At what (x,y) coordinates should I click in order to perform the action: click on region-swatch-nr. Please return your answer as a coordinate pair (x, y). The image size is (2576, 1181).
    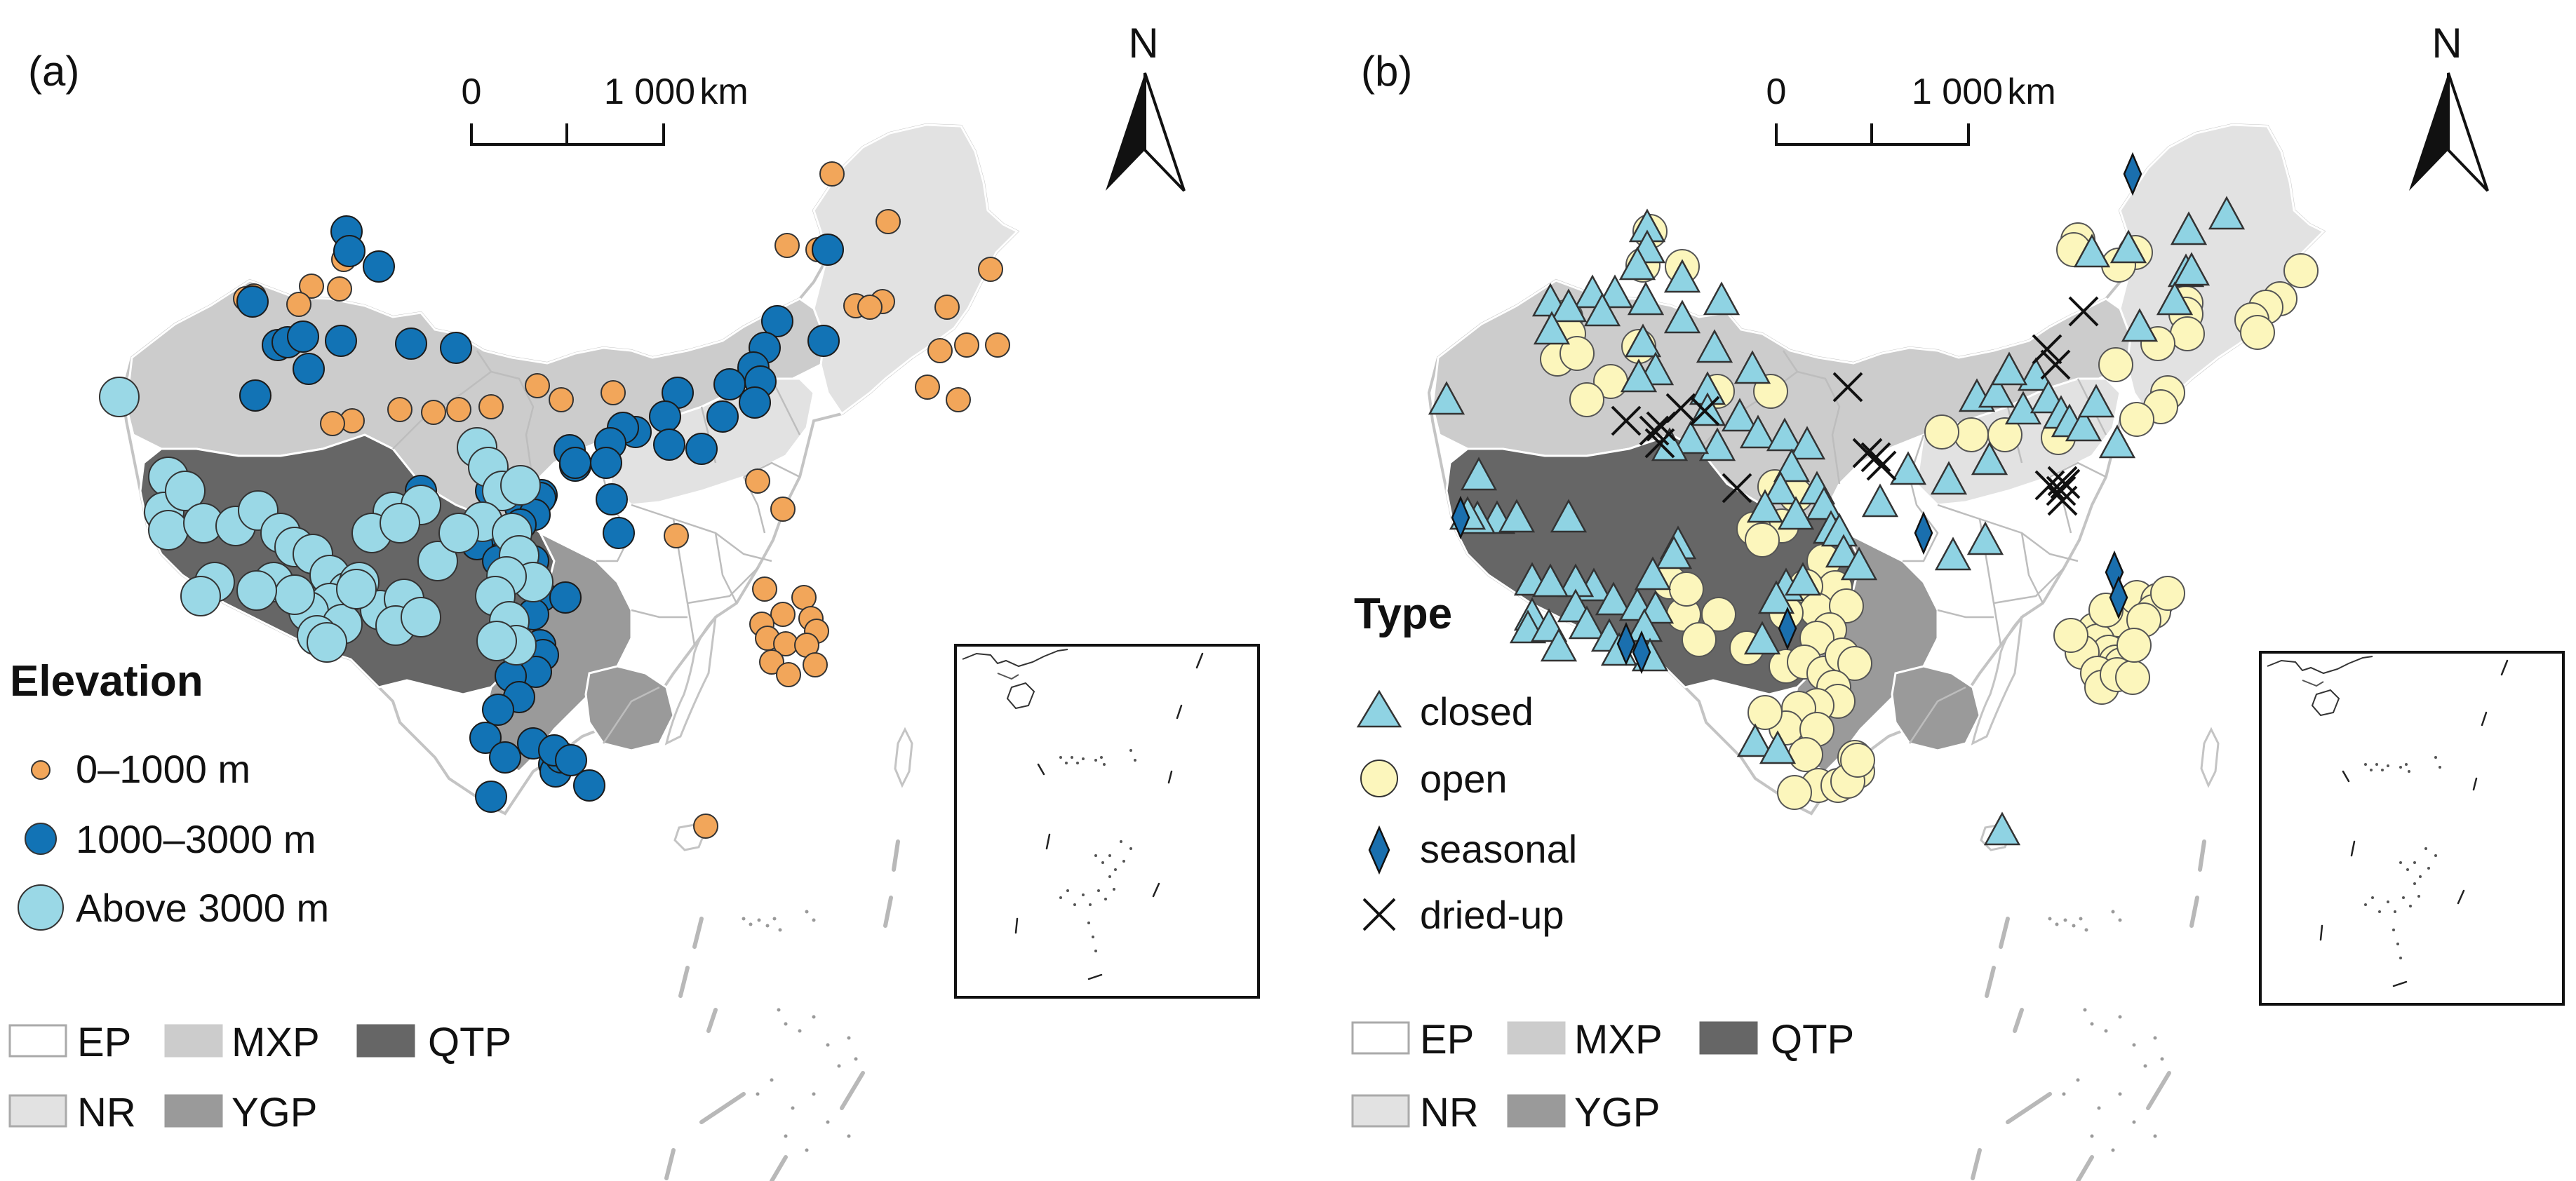
    Looking at the image, I should click on (37, 1111).